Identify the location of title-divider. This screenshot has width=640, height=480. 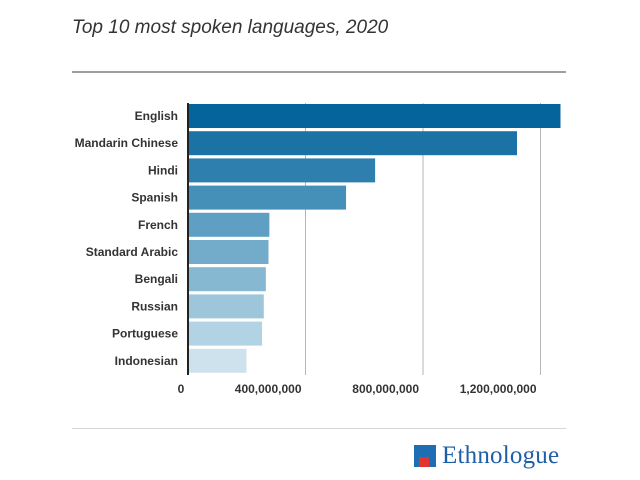
(319, 72).